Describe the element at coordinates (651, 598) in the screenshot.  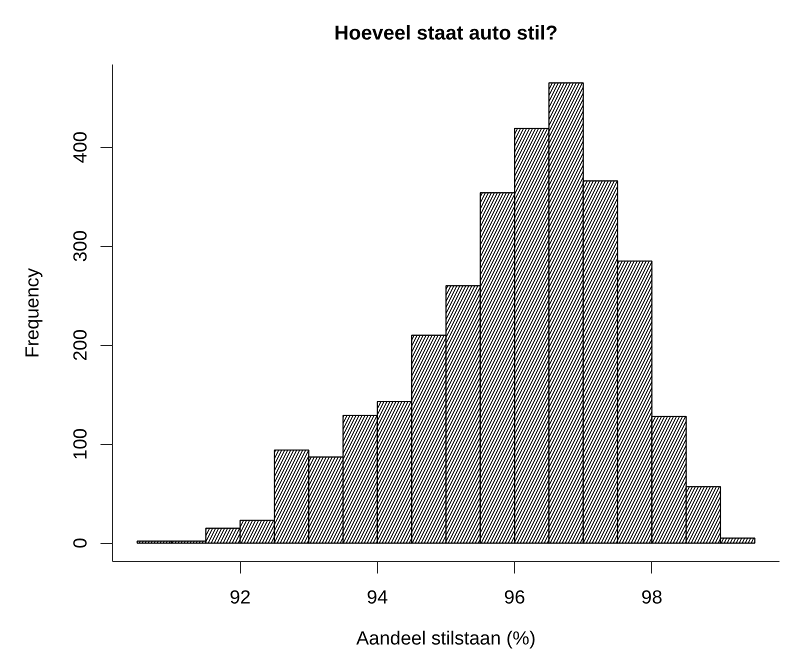
I see `x-tick-label: 98` at that location.